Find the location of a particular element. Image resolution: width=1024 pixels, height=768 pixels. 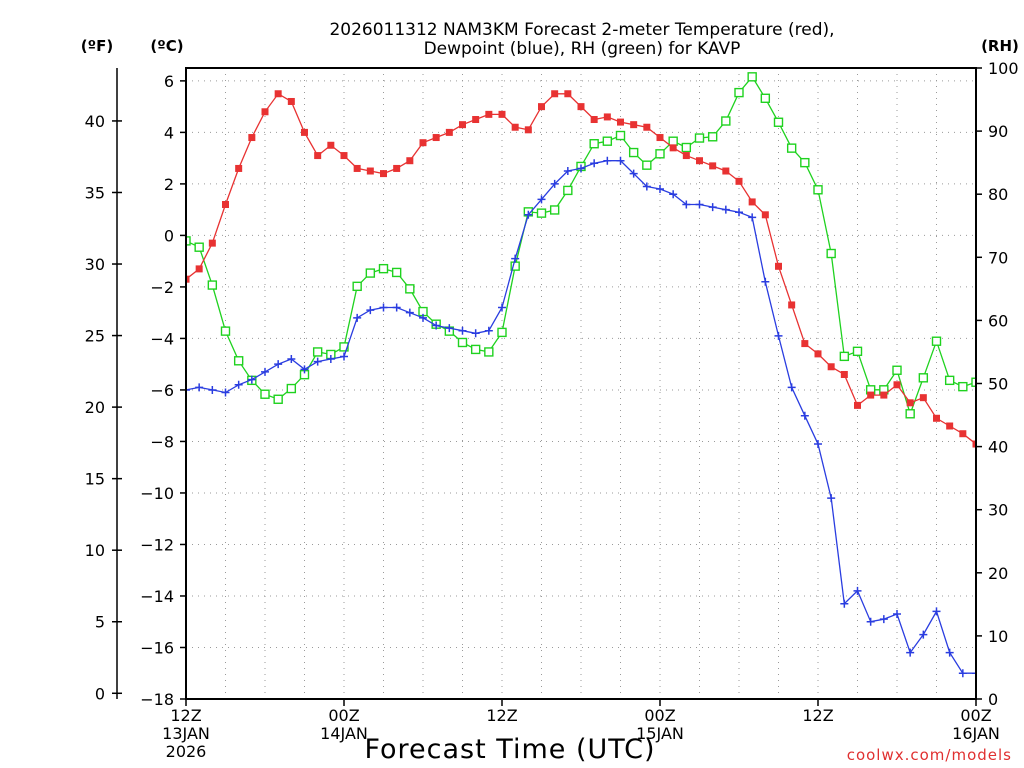

fahrenheit-tick-label: 30 is located at coordinates (95, 264).